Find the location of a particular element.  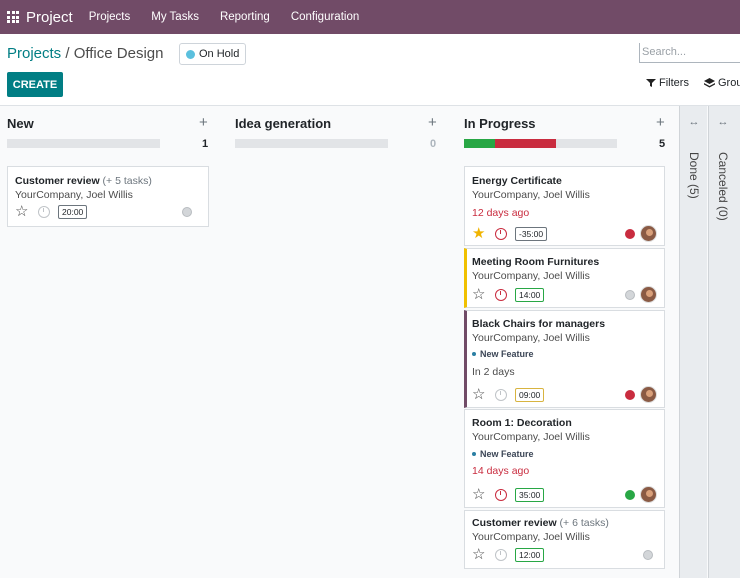

group-by-button: Grou is located at coordinates (722, 83).